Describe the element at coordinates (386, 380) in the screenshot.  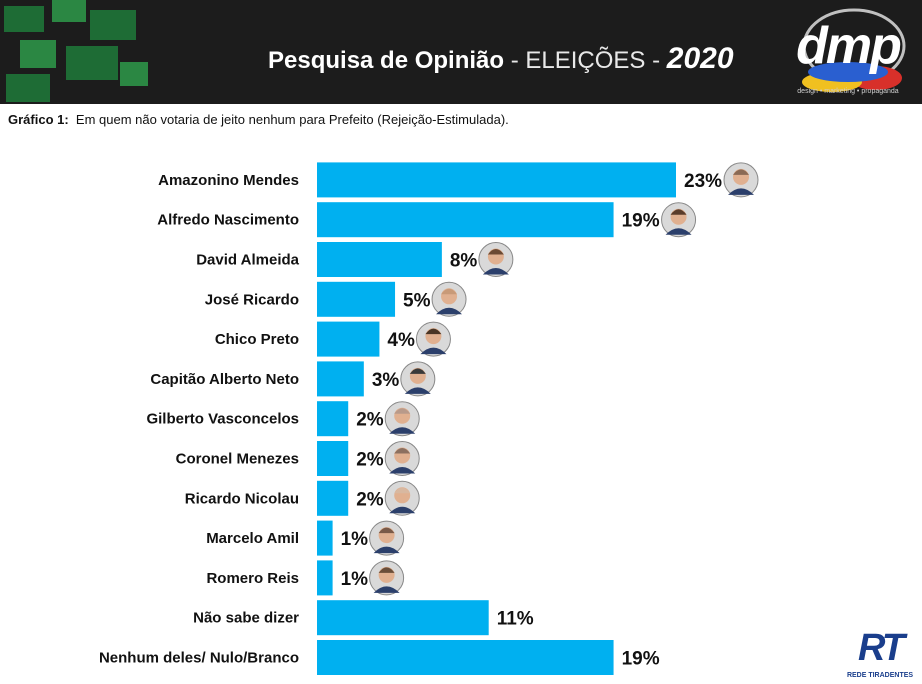
I see `data-label: 3%` at that location.